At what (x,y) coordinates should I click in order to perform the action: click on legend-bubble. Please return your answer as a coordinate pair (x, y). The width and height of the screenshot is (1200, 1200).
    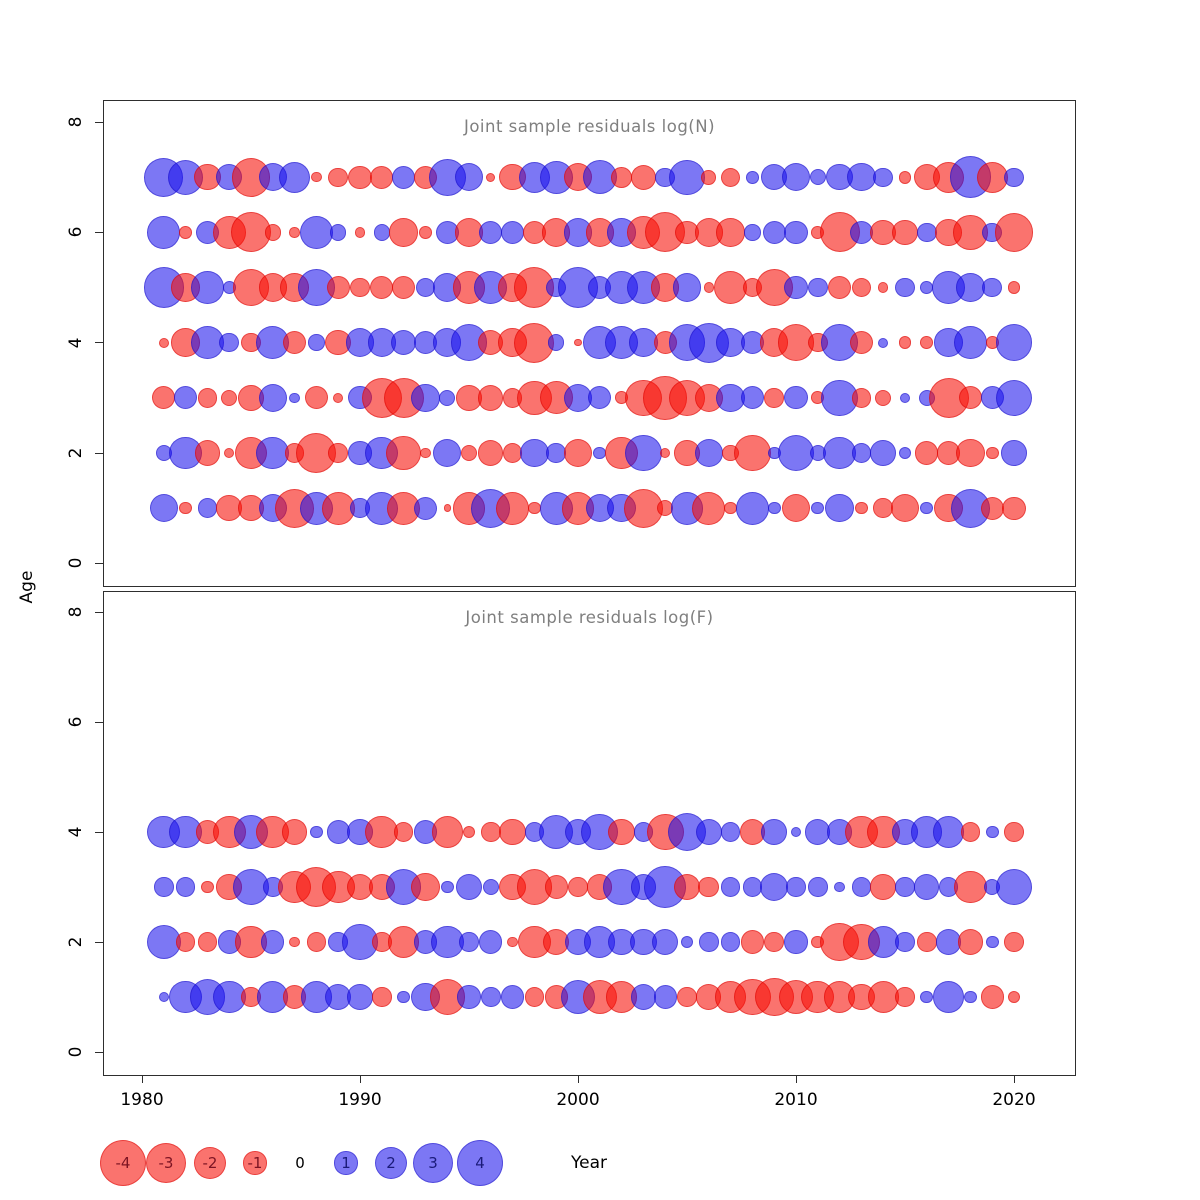
    Looking at the image, I should click on (255, 1163).